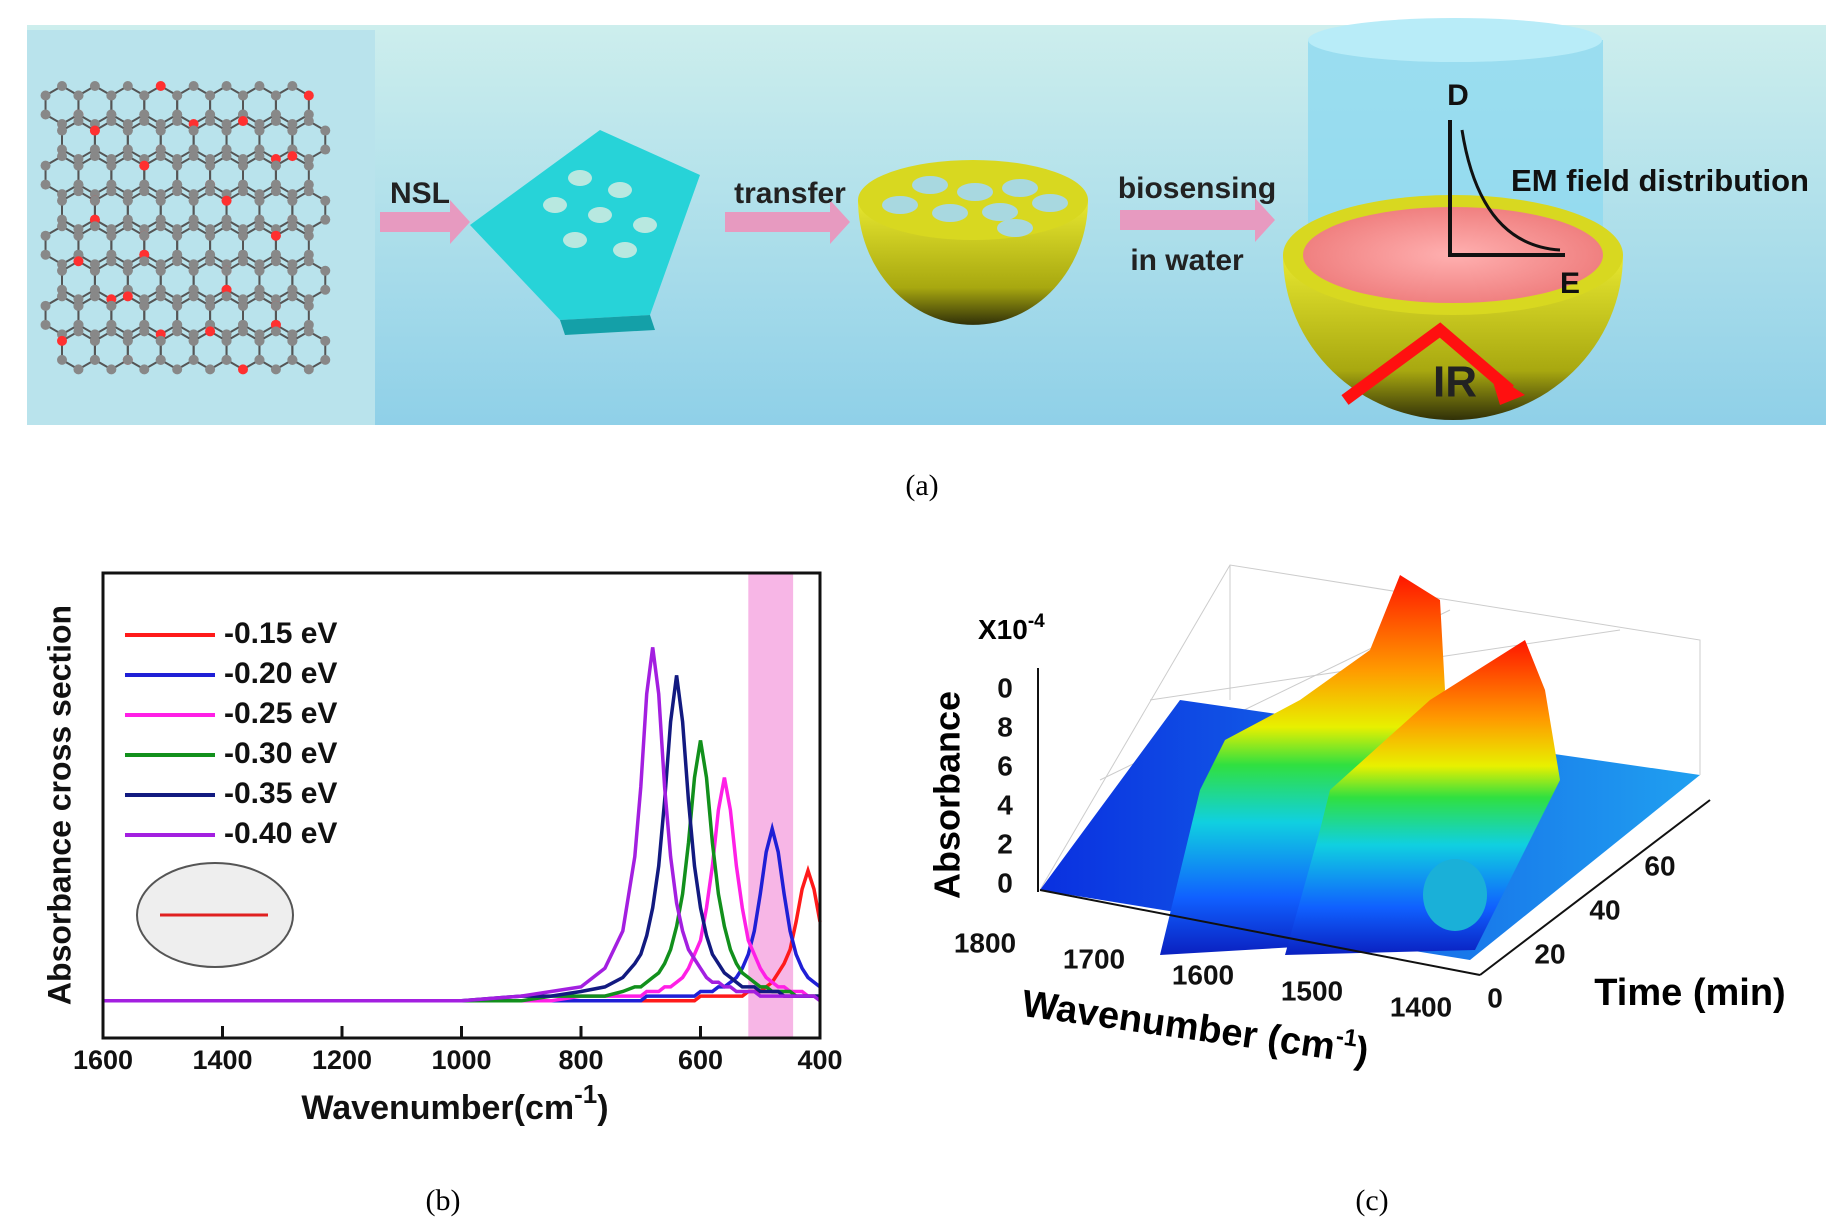 The height and width of the screenshot is (1231, 1844). Describe the element at coordinates (771, 805) in the screenshot. I see `shaded-band` at that location.